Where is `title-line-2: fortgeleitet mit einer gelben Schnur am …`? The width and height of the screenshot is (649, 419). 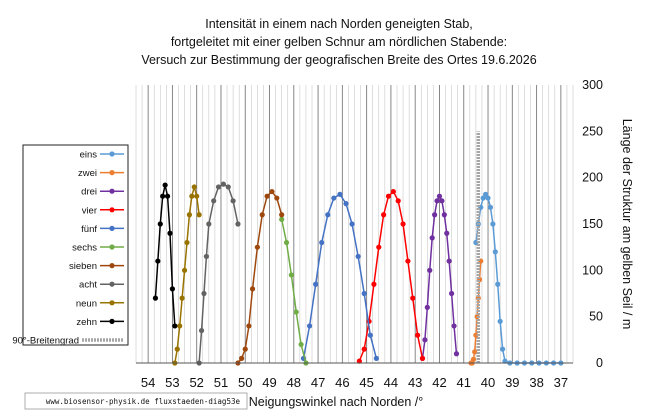 title-line-2: fortgeleitet mit einer gelben Schnur am … is located at coordinates (339, 42).